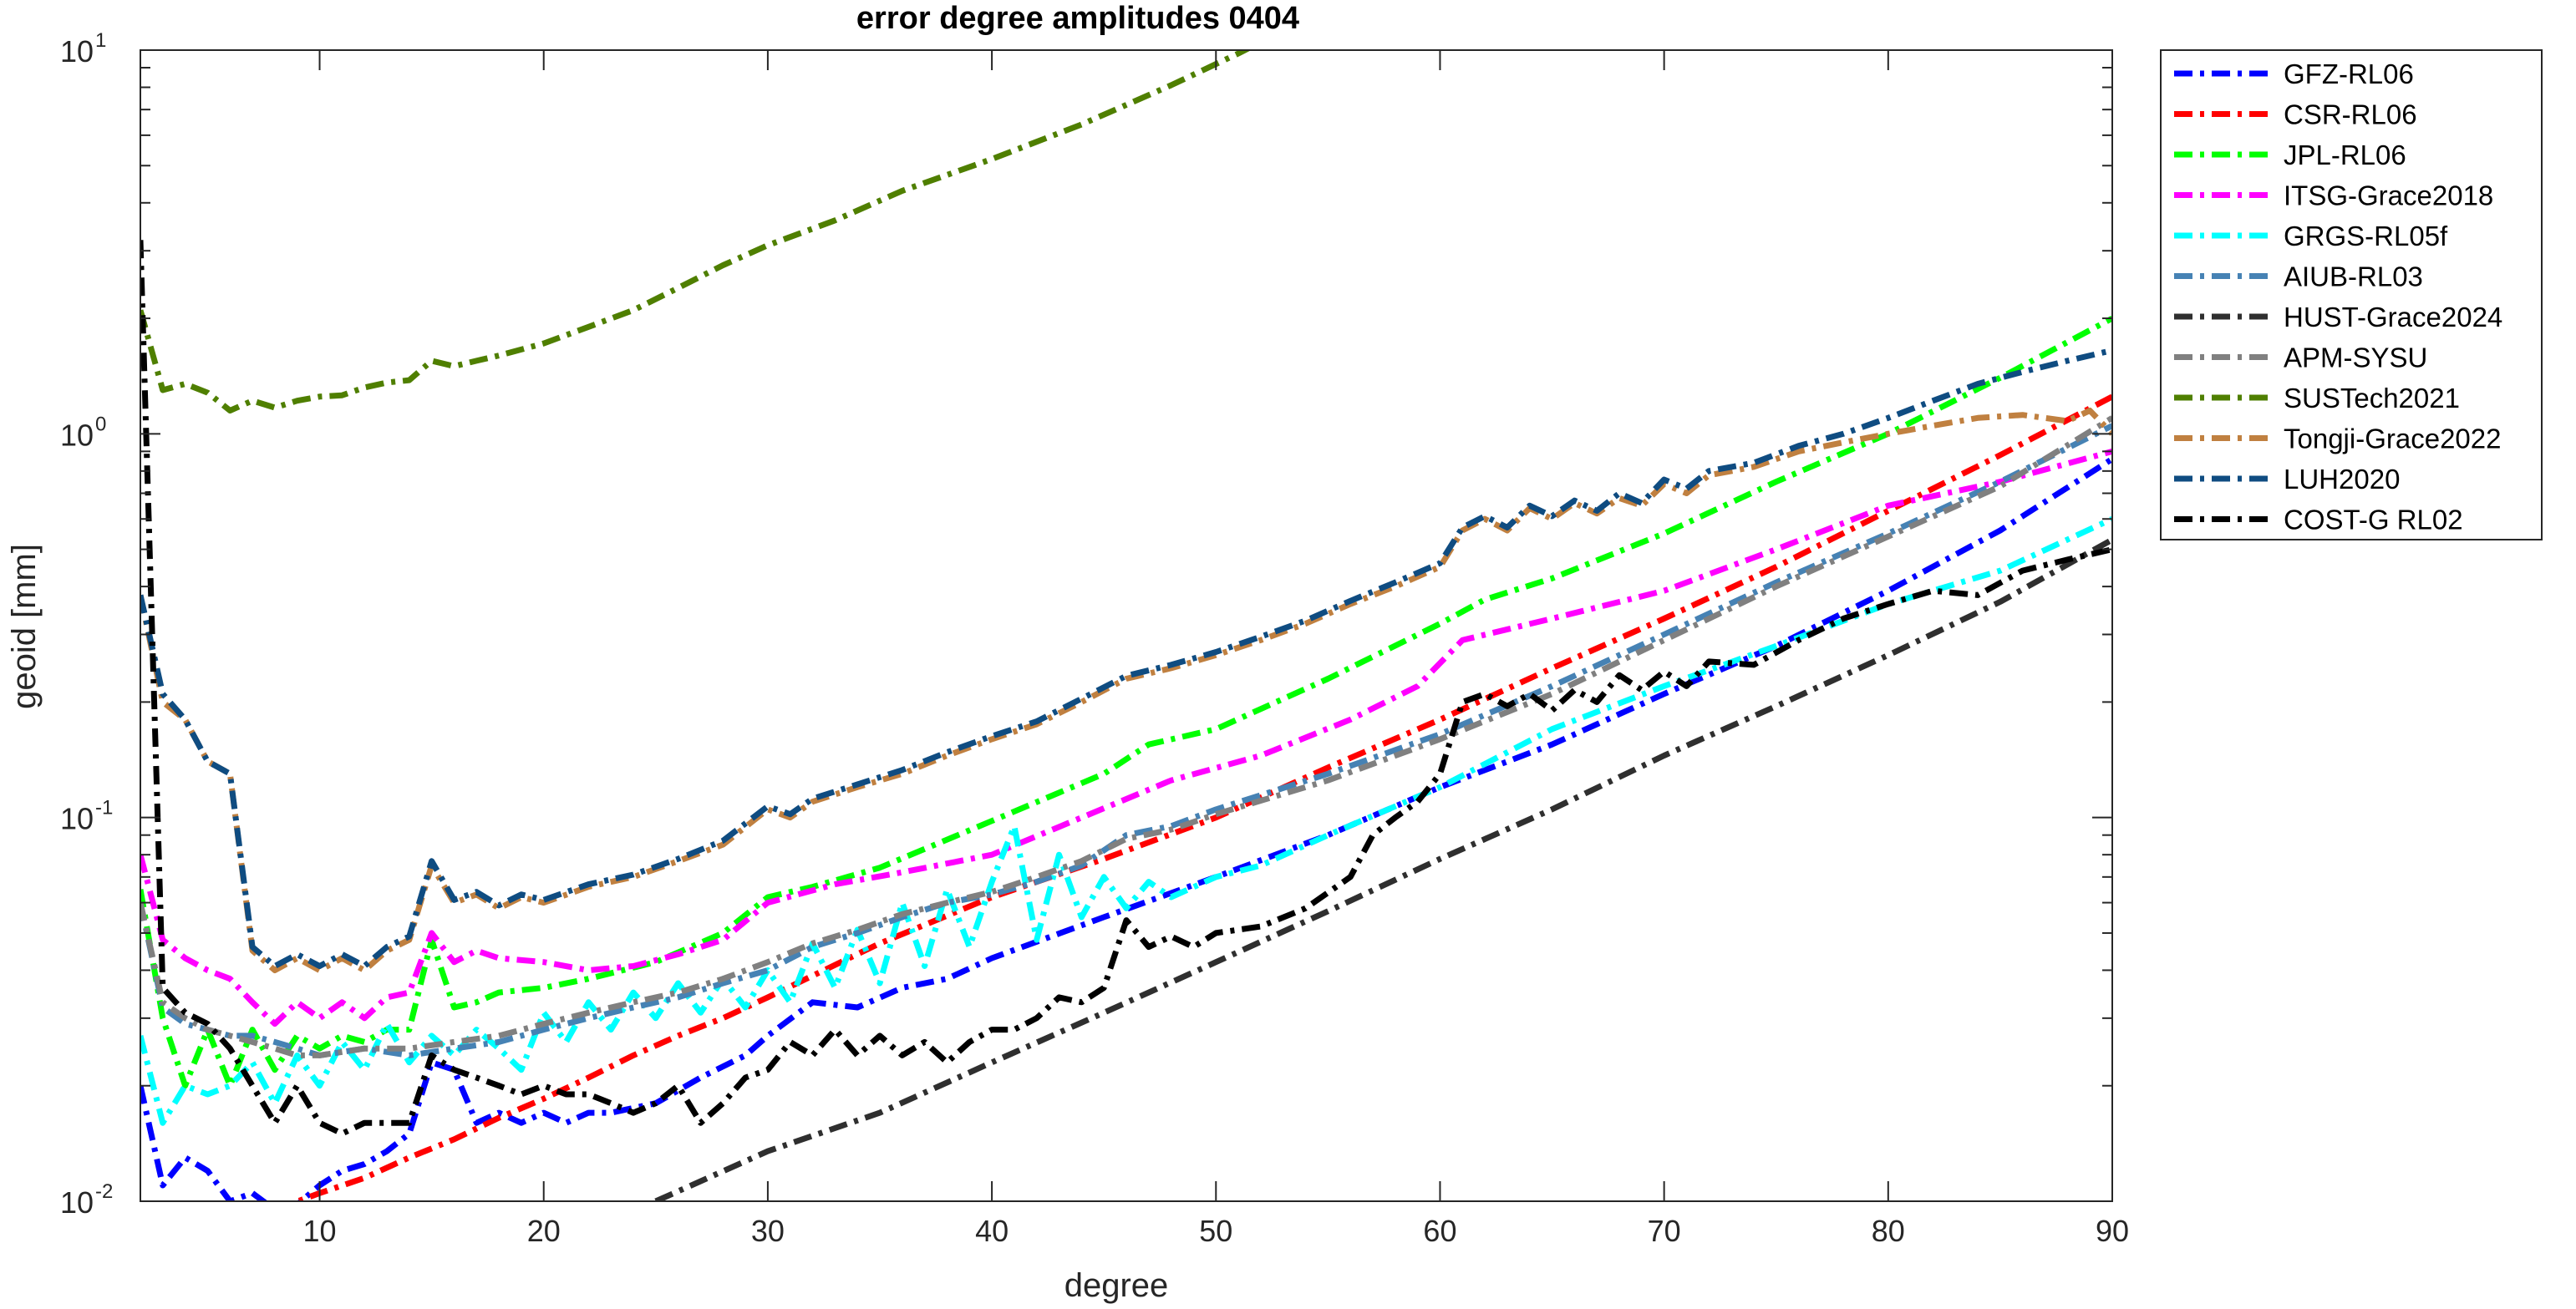  Describe the element at coordinates (2393, 439) in the screenshot. I see `legend-label-9: Tongji-Grace2022` at that location.